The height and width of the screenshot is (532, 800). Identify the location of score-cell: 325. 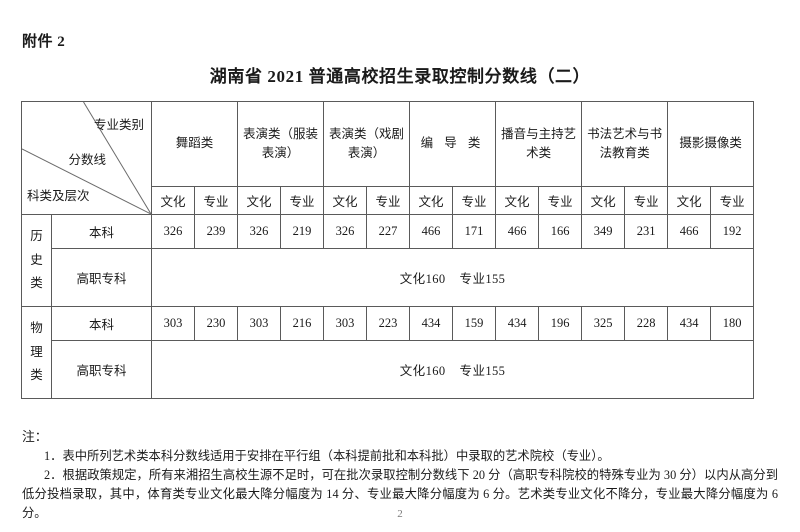
(603, 323).